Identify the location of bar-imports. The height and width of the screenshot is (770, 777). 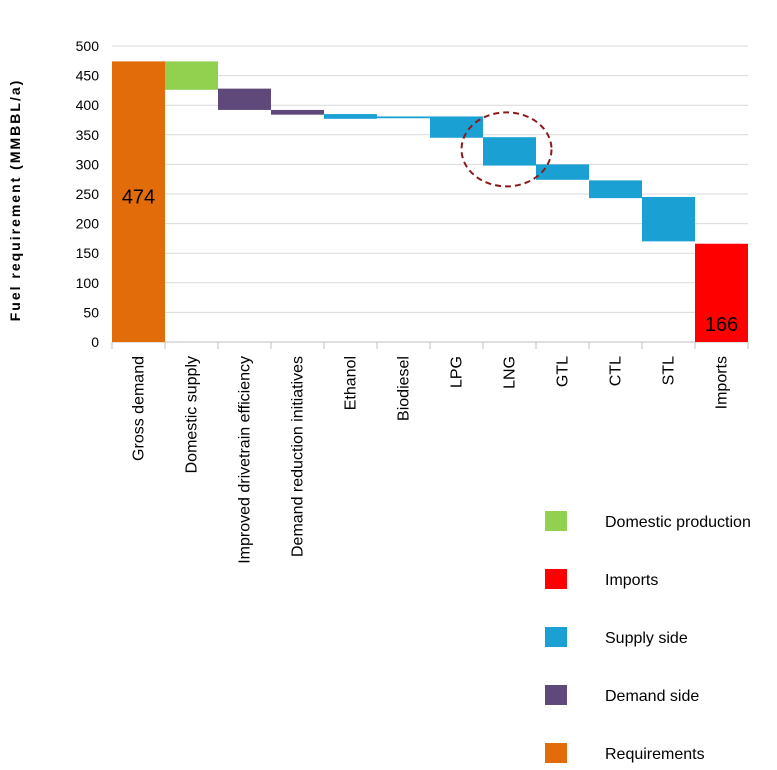
(721, 292).